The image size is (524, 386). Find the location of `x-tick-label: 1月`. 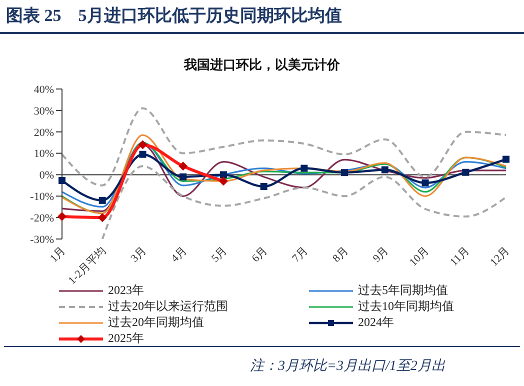

x-tick-label: 1月 is located at coordinates (58, 254).